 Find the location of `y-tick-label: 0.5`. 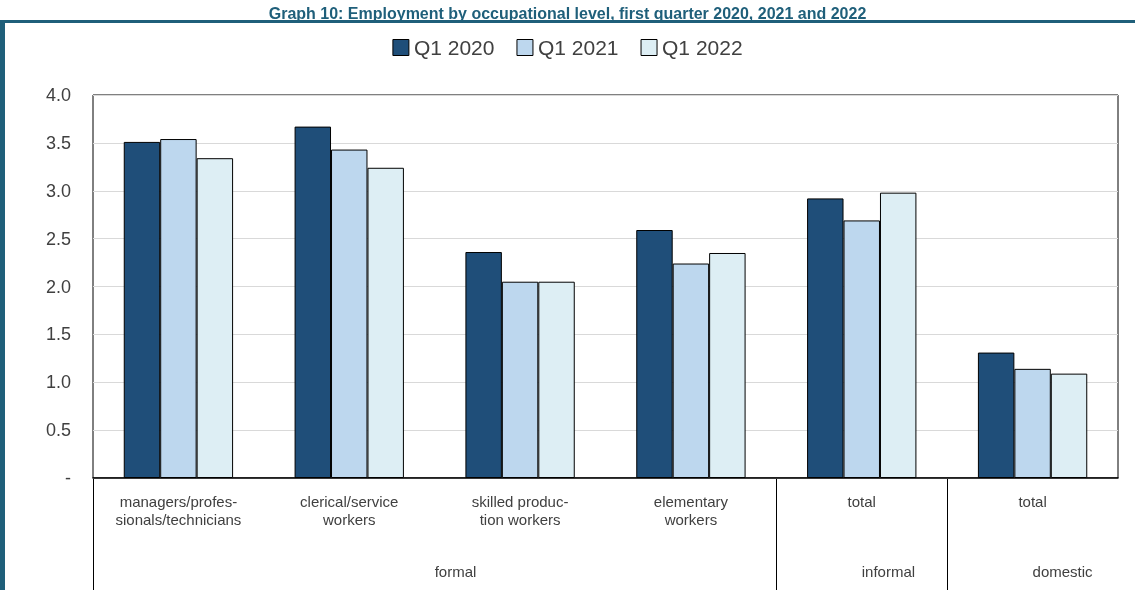

y-tick-label: 0.5 is located at coordinates (58, 430).